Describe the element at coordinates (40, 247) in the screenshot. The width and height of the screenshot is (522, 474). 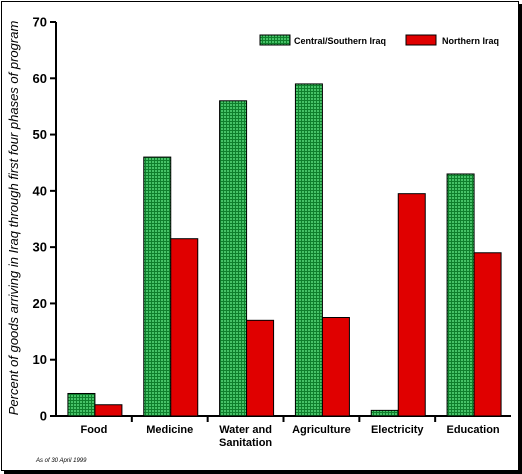
I see `y-tick-label: 30` at that location.